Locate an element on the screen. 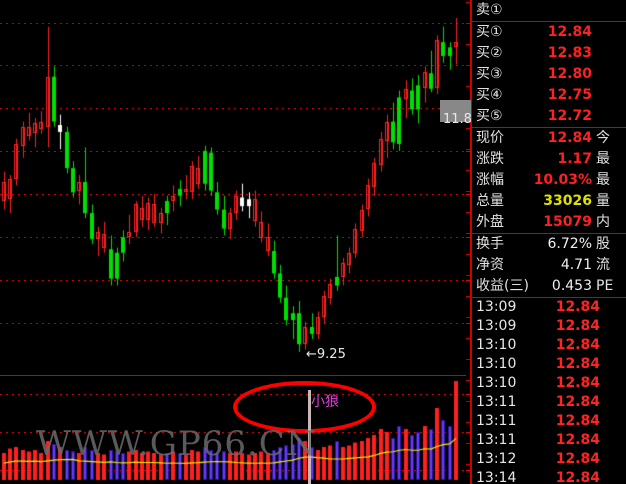 Image resolution: width=626 pixels, height=484 pixels. quote-row-tail: 量 is located at coordinates (603, 201).